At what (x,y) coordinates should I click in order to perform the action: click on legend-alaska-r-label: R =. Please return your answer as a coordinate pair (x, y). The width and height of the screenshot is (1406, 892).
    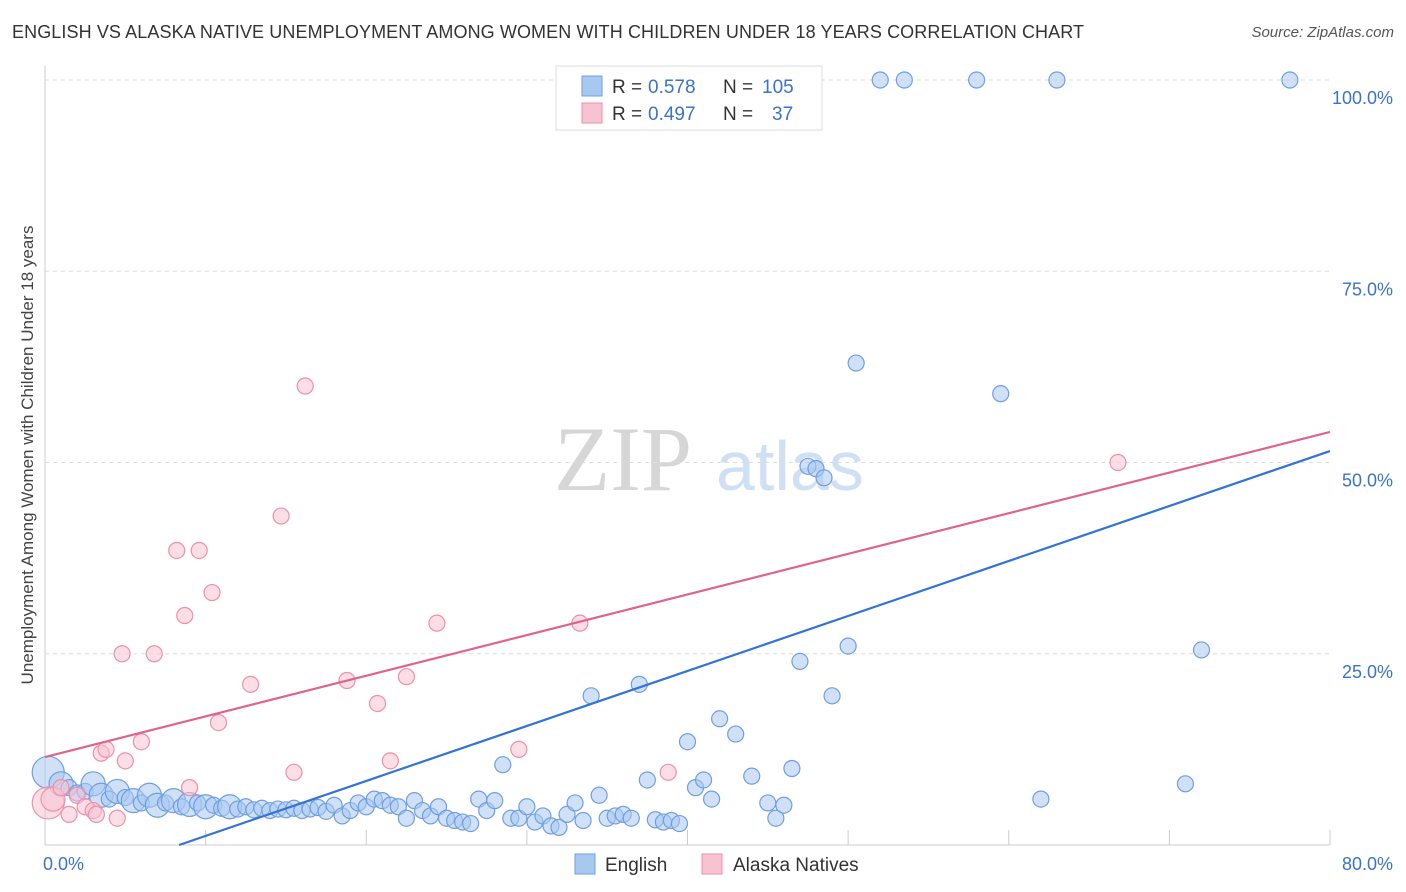
    Looking at the image, I should click on (627, 114).